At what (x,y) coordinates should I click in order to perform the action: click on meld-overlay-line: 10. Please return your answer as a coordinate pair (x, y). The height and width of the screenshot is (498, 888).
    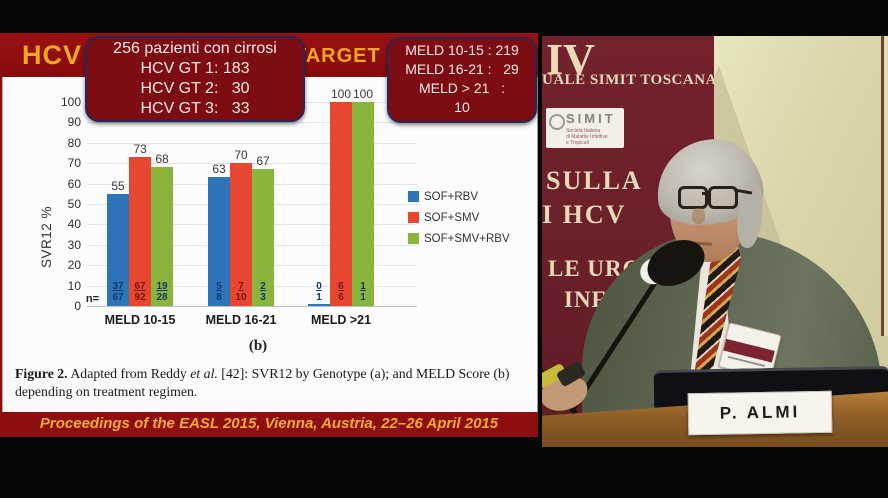
    Looking at the image, I should click on (462, 107).